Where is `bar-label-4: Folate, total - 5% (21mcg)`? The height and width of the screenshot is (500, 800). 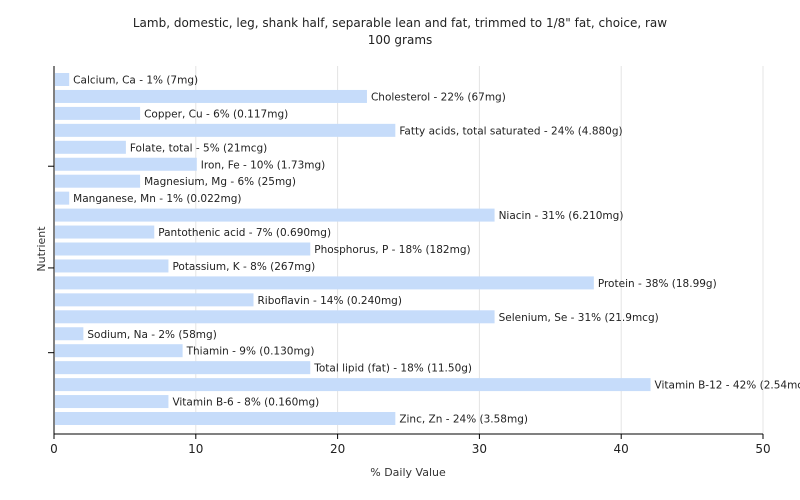
bar-label-4: Folate, total - 5% (21mcg) is located at coordinates (198, 148).